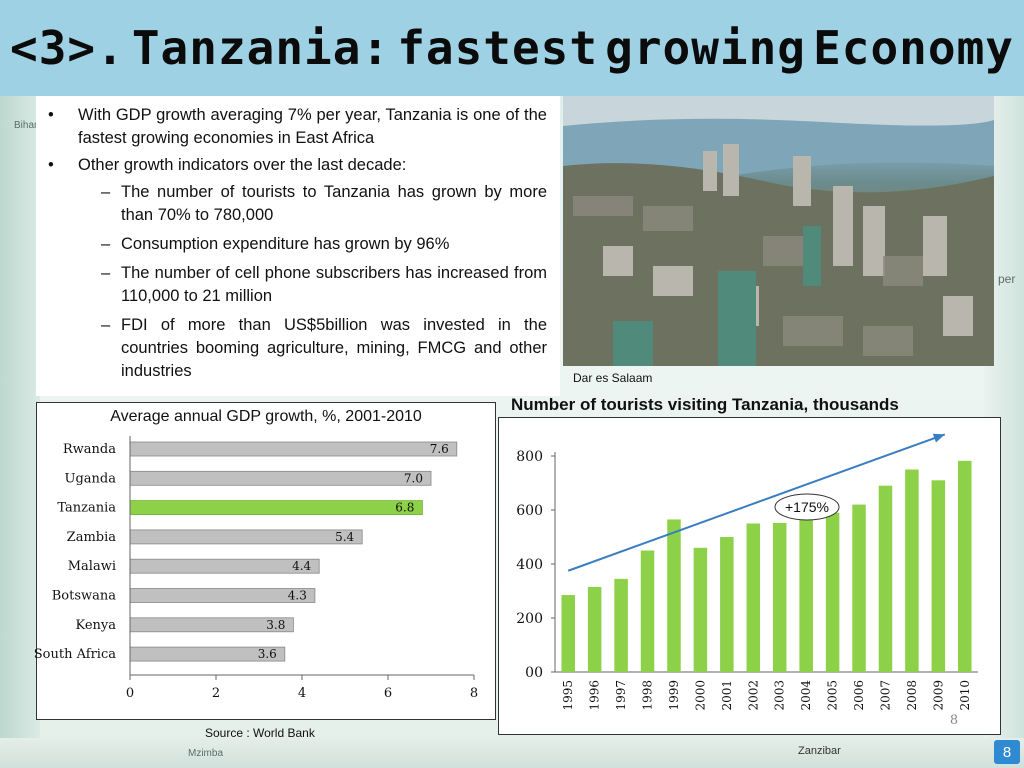 The width and height of the screenshot is (1024, 768). Describe the element at coordinates (1007, 752) in the screenshot. I see `page-number-badge: 8` at that location.